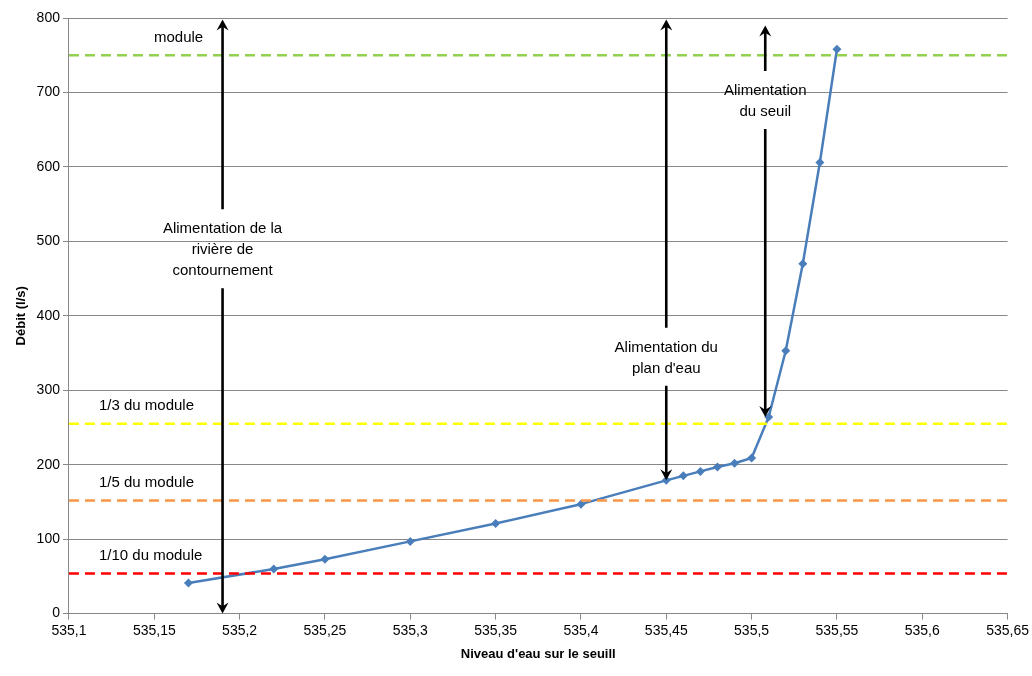 The image size is (1032, 676). I want to click on y-tick-label: 800, so click(48, 16).